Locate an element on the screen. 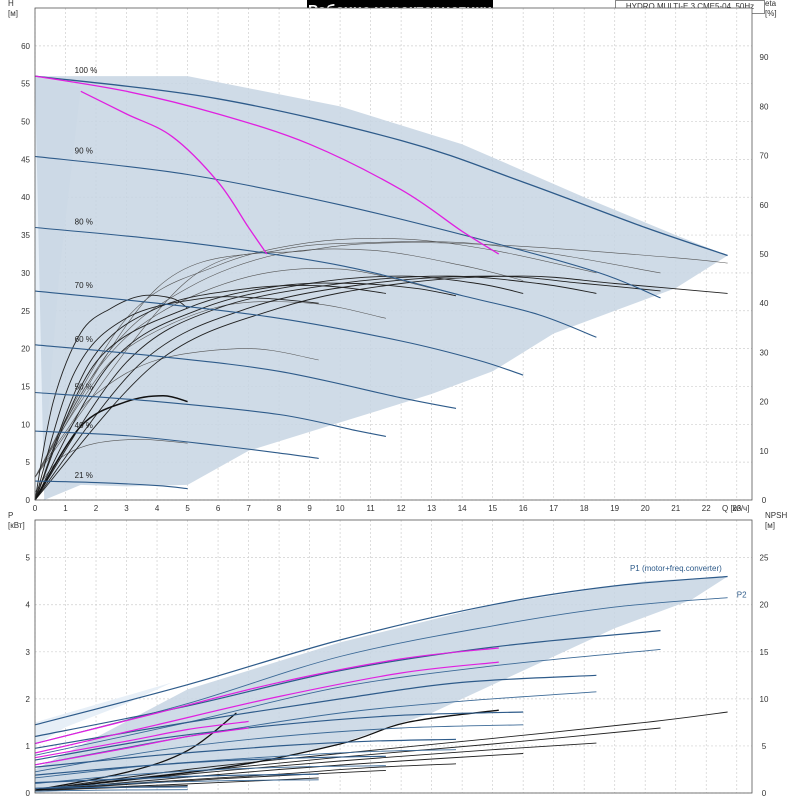 The height and width of the screenshot is (800, 800). power-y-tick-label: 1 is located at coordinates (28, 746).